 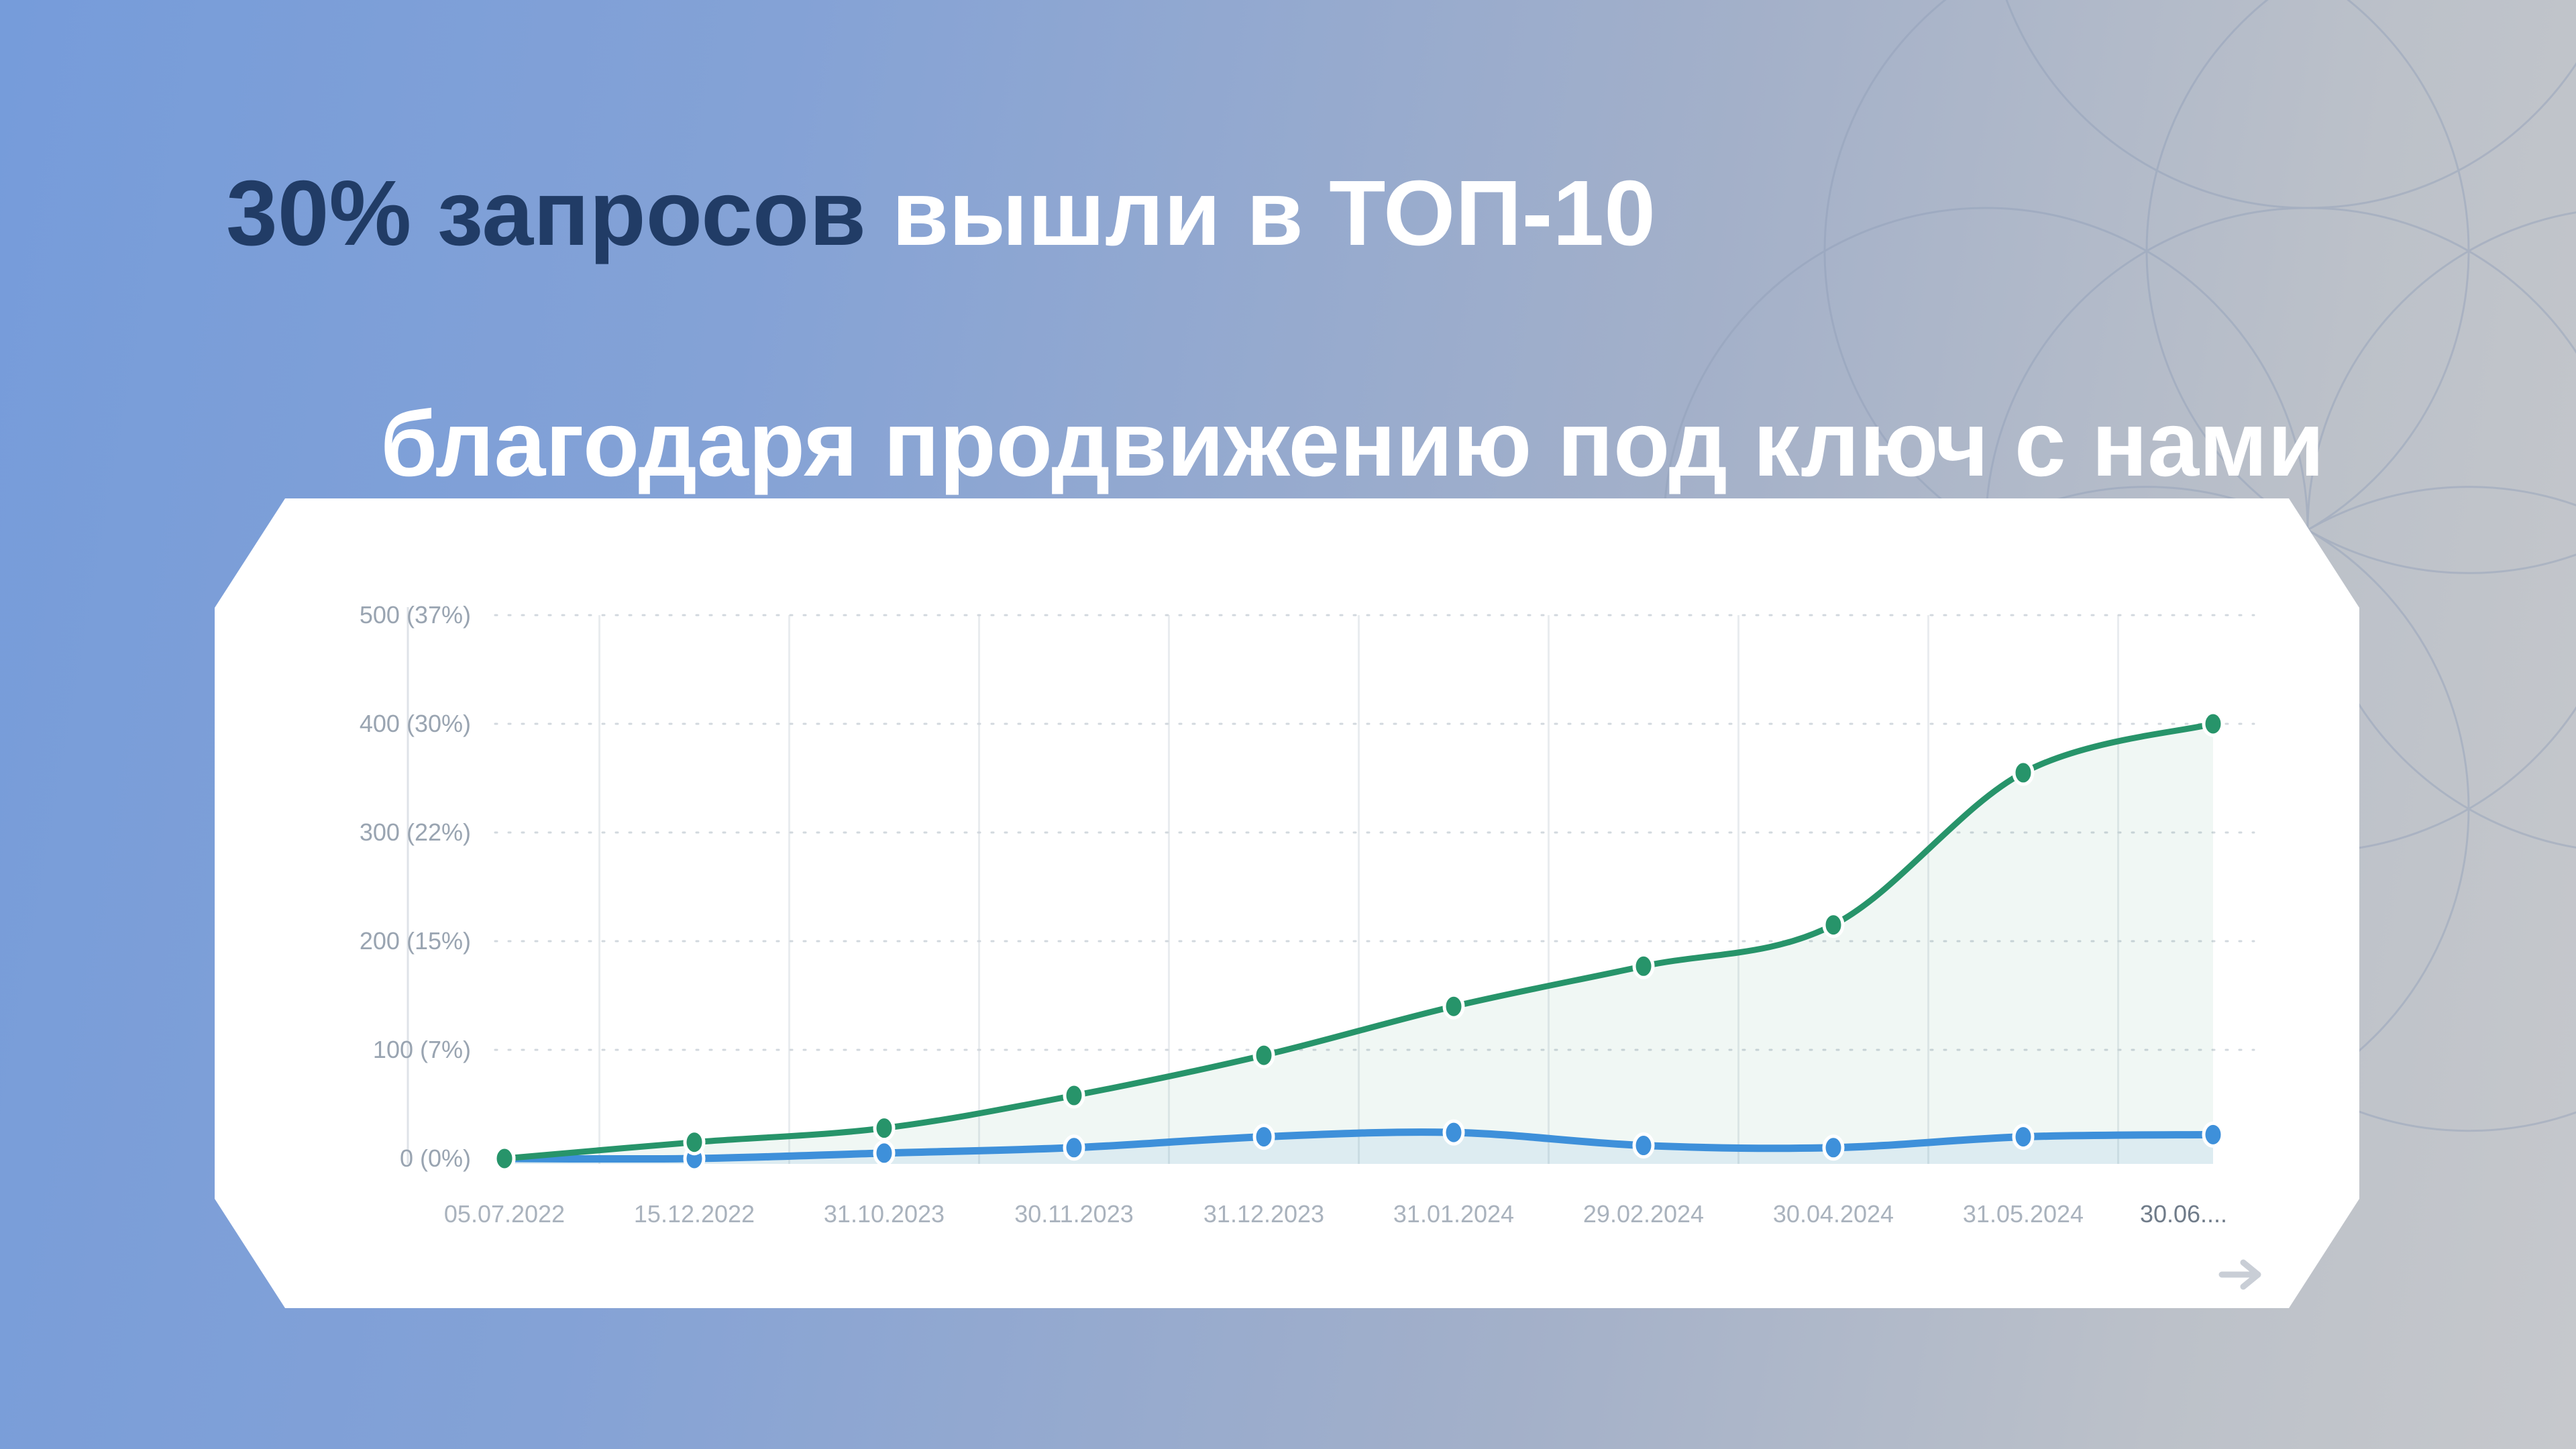 What do you see at coordinates (422, 1049) in the screenshot?
I see `y-tick-label: 100 (7%)` at bounding box center [422, 1049].